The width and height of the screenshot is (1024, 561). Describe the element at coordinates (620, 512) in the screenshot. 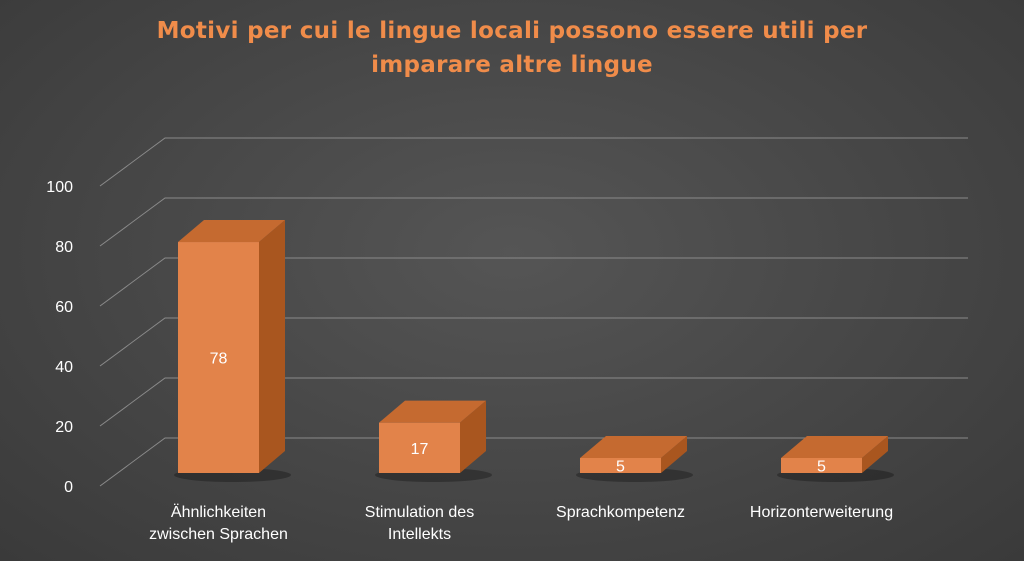

I see `x-tick-label: Sprachkompetenz` at that location.